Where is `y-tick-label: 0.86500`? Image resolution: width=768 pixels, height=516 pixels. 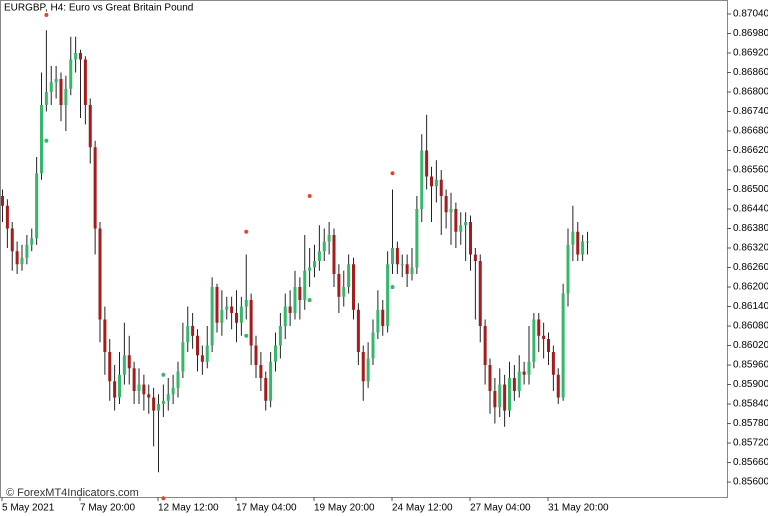 y-tick-label: 0.86500 is located at coordinates (750, 189).